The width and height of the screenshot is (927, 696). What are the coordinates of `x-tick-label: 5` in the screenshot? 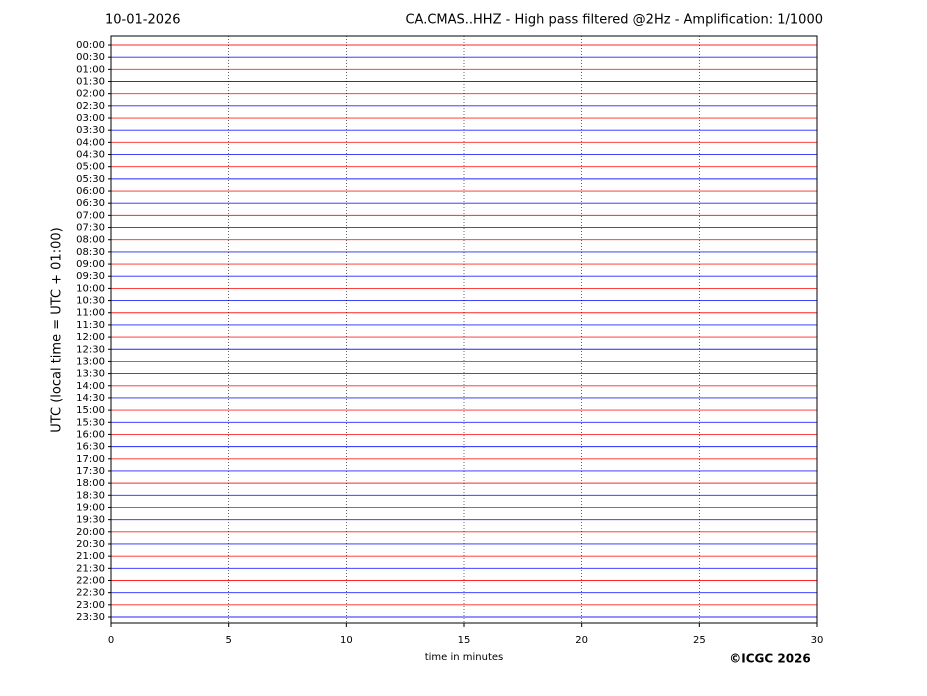 It's located at (228, 640).